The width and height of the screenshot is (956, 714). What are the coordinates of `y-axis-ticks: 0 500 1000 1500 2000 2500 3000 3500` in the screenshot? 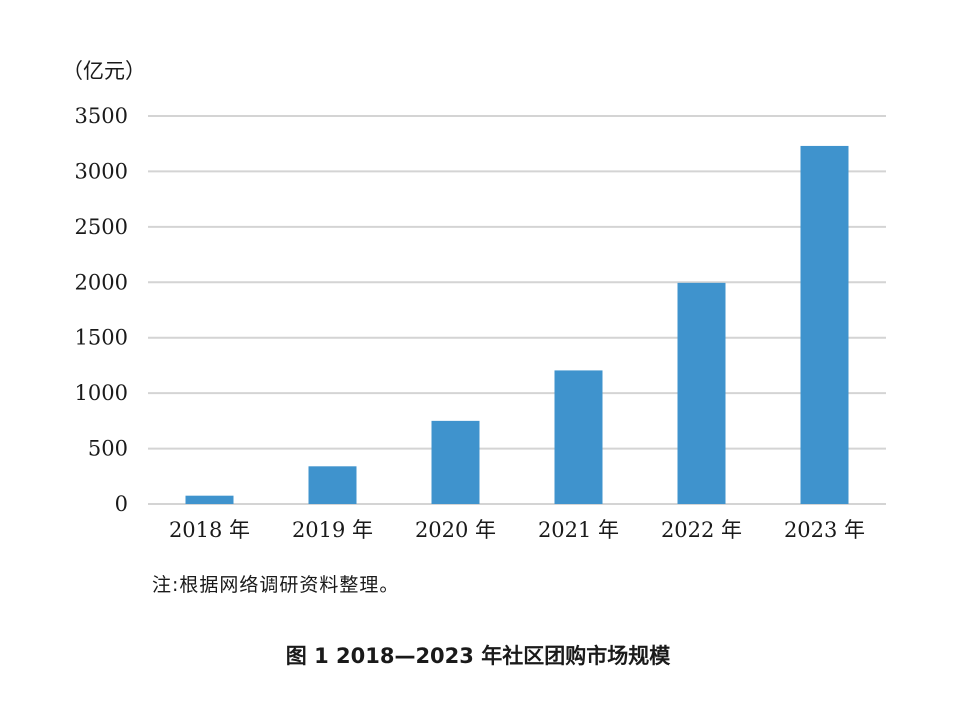 It's located at (101, 310).